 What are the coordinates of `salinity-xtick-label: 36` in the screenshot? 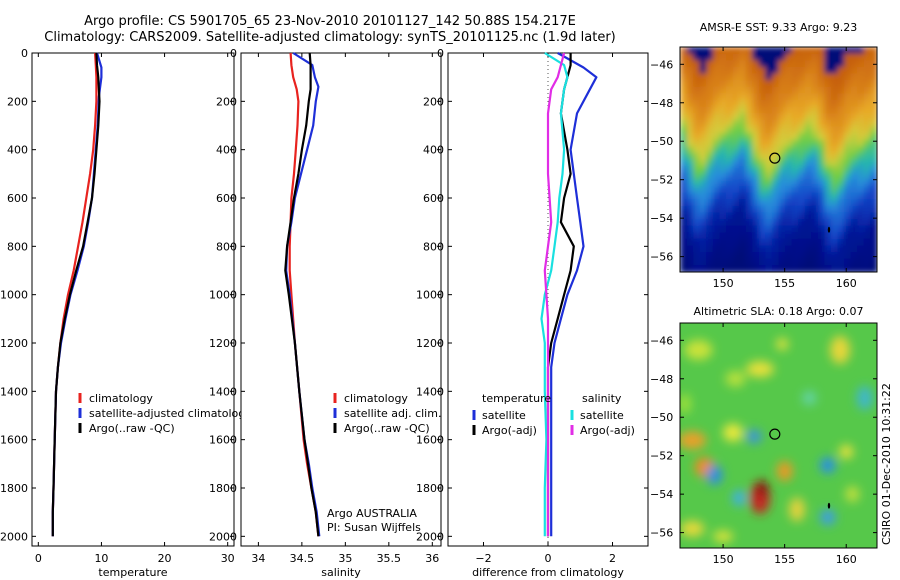 It's located at (432, 558).